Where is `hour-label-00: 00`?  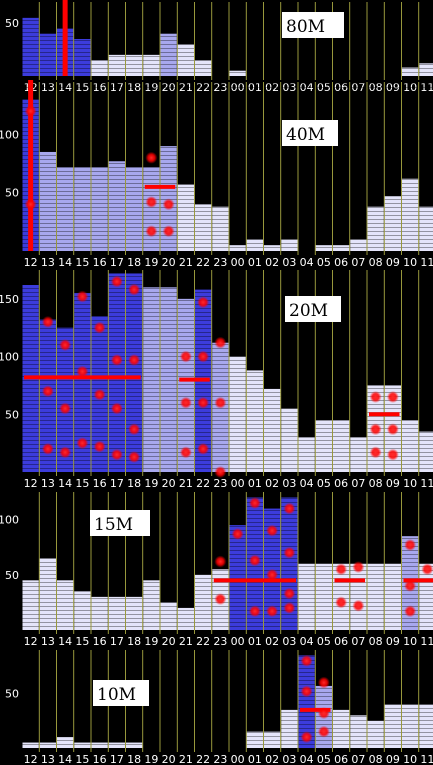
hour-label-00: 00 is located at coordinates (238, 262).